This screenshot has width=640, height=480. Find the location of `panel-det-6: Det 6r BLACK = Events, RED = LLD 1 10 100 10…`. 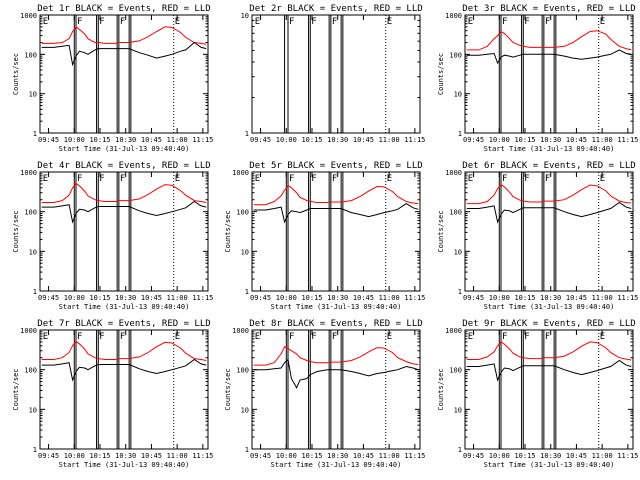

panel-det-6: Det 6r BLACK = Events, RED = LLD 1 10 100 10… is located at coordinates (537, 236).